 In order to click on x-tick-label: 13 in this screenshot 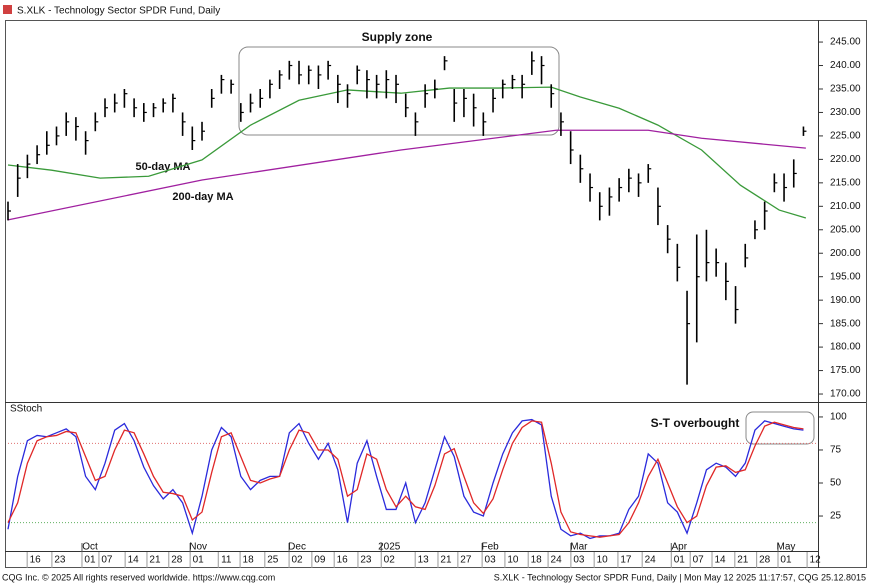, I will do `click(424, 560)`.